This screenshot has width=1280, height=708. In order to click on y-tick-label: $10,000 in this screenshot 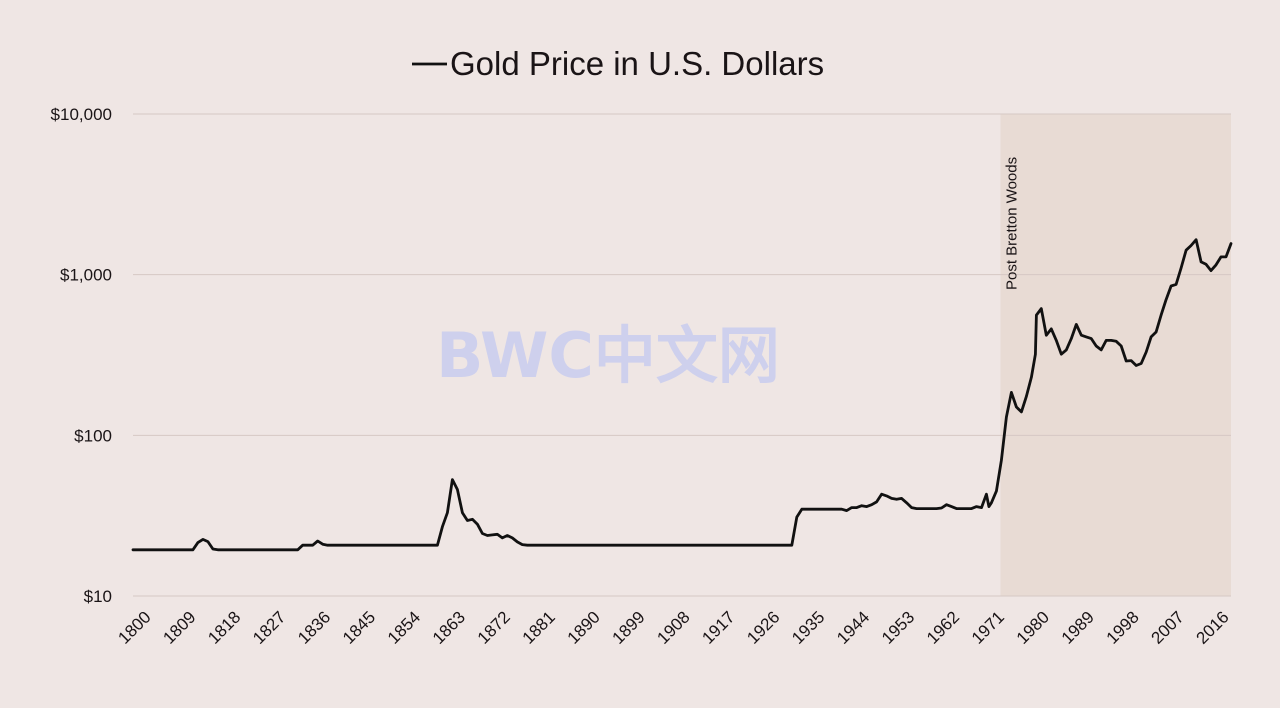, I will do `click(81, 114)`.